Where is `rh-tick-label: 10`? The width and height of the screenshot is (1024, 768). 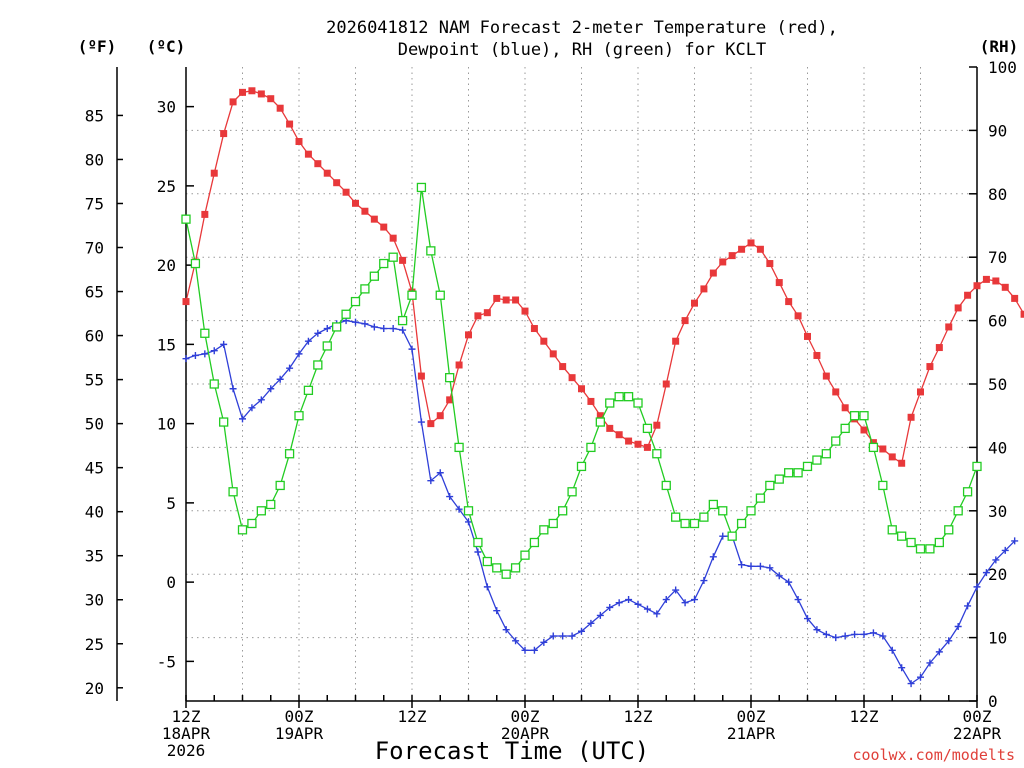
rh-tick-label: 10 is located at coordinates (997, 638).